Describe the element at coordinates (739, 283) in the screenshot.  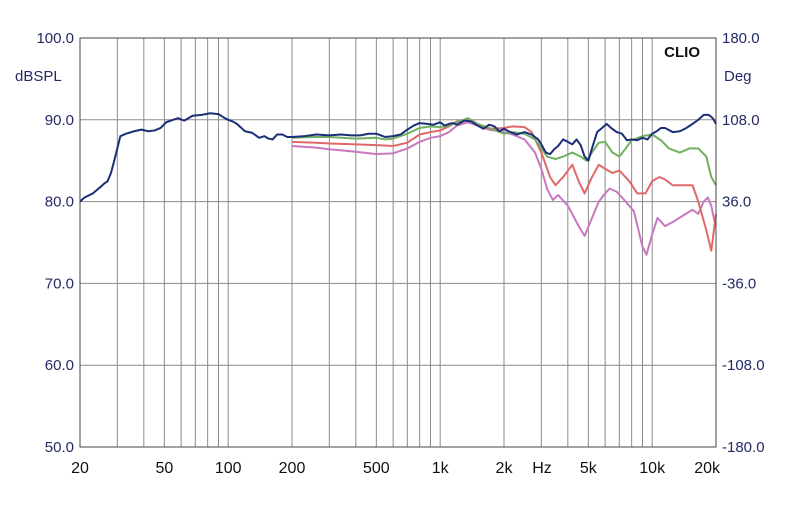
I see `y2-tick-label: -36.0` at that location.